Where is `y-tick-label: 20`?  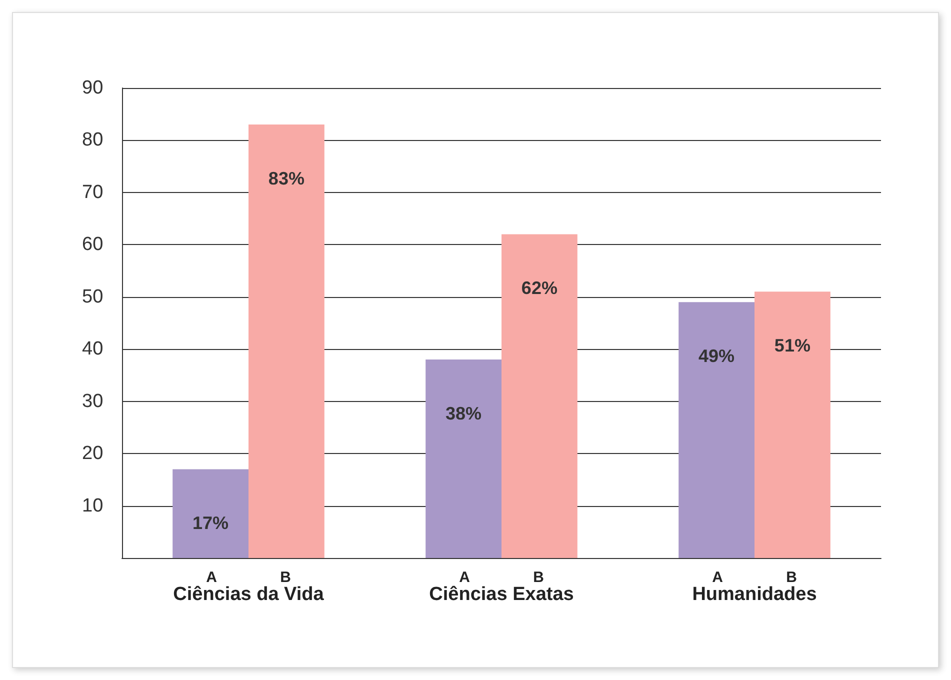 y-tick-label: 20 is located at coordinates (93, 453).